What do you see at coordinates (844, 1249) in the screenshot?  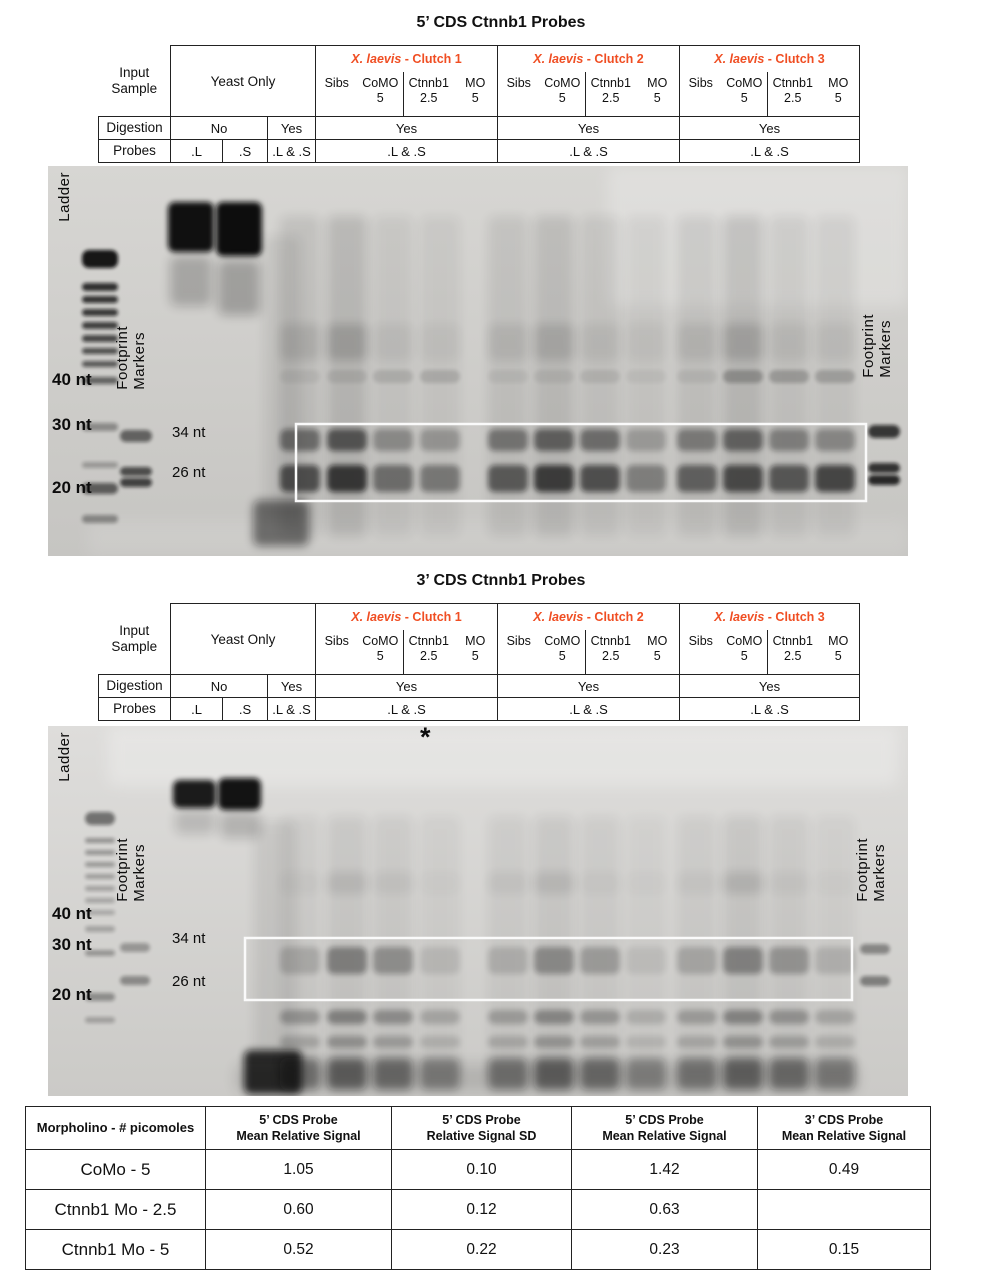 I see `result-value: 0.15` at bounding box center [844, 1249].